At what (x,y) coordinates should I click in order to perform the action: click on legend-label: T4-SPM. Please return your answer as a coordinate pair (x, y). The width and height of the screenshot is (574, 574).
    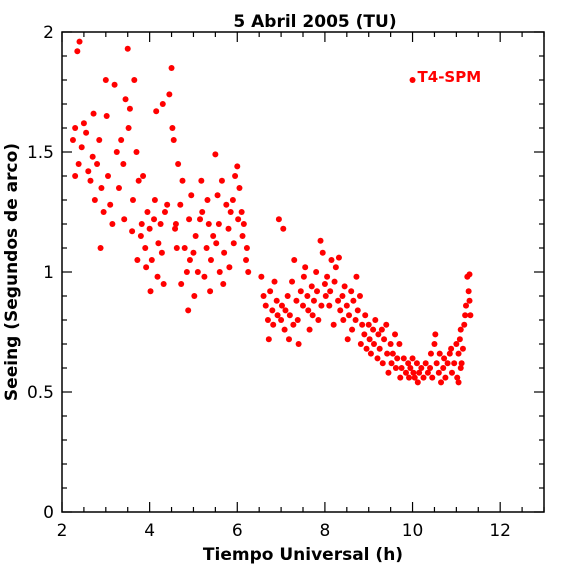
    Looking at the image, I should click on (450, 77).